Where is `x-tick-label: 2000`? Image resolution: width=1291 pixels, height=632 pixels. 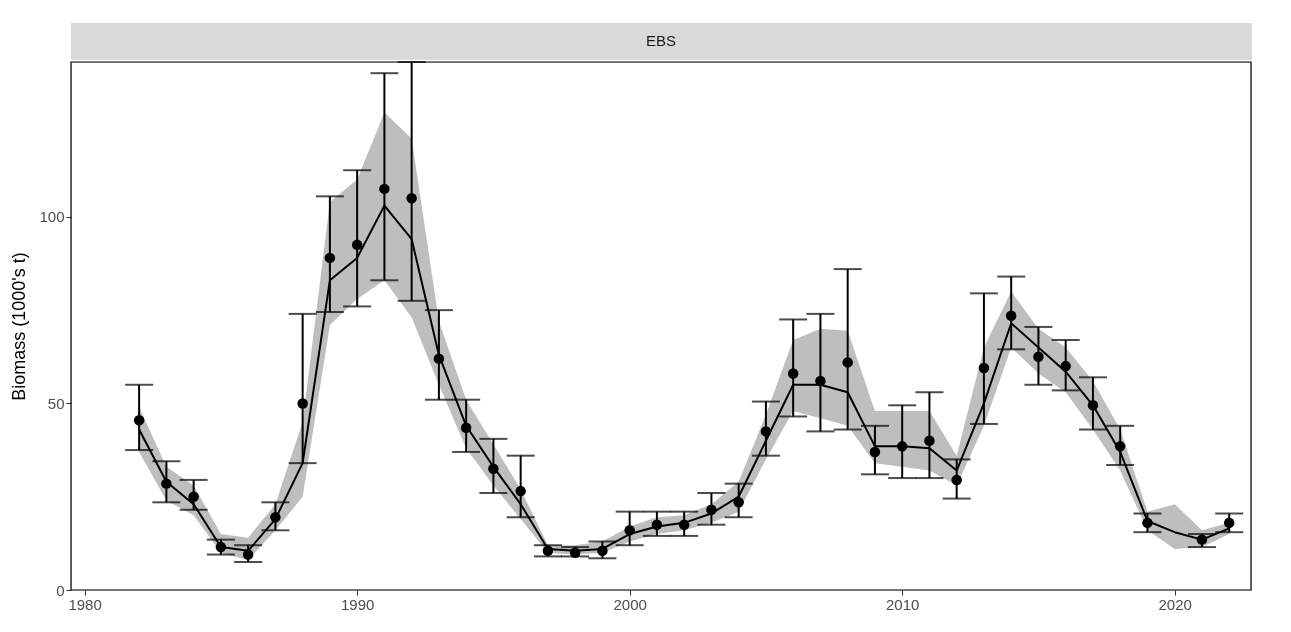
x-tick-label: 2000 is located at coordinates (630, 604).